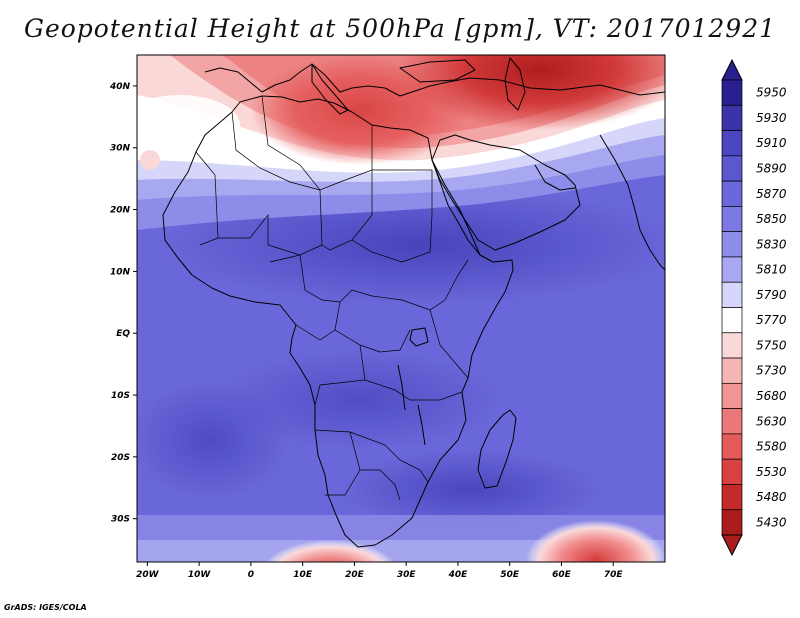  What do you see at coordinates (732, 69) in the screenshot?
I see `colorbar-top-arrow` at bounding box center [732, 69].